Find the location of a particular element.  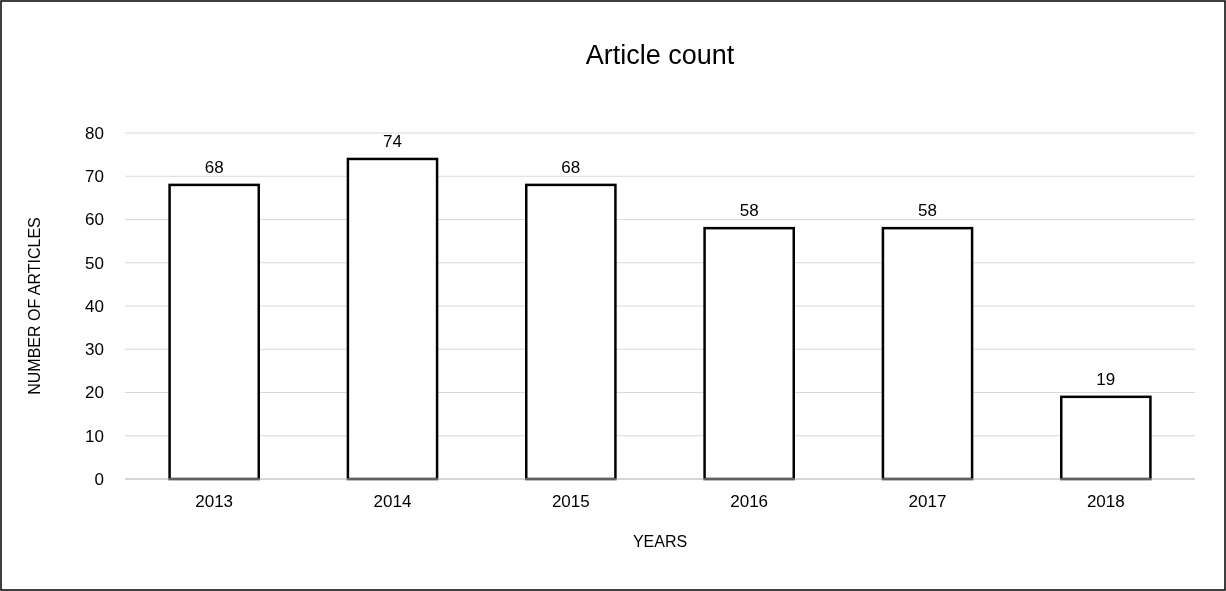

data-label: 74 is located at coordinates (392, 141).